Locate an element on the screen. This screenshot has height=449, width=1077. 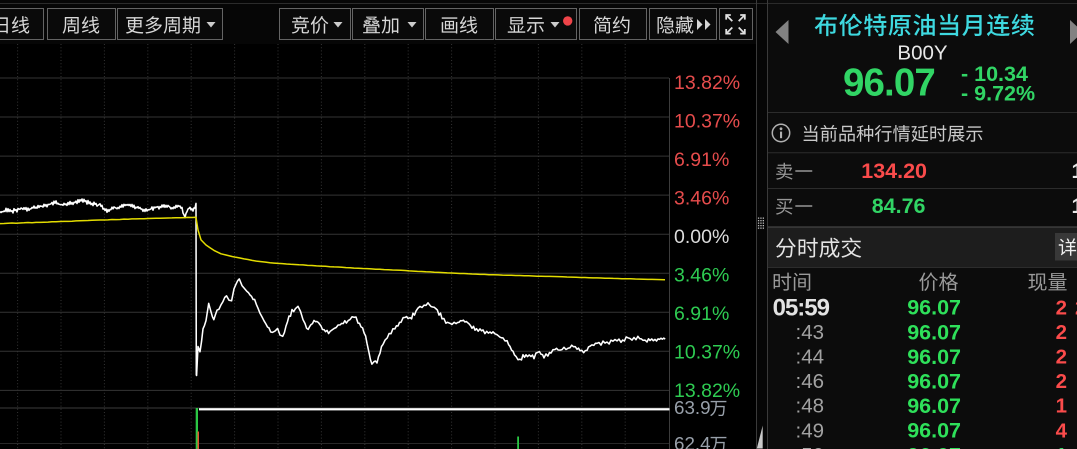
svg-text: 0.00% is located at coordinates (701, 237).